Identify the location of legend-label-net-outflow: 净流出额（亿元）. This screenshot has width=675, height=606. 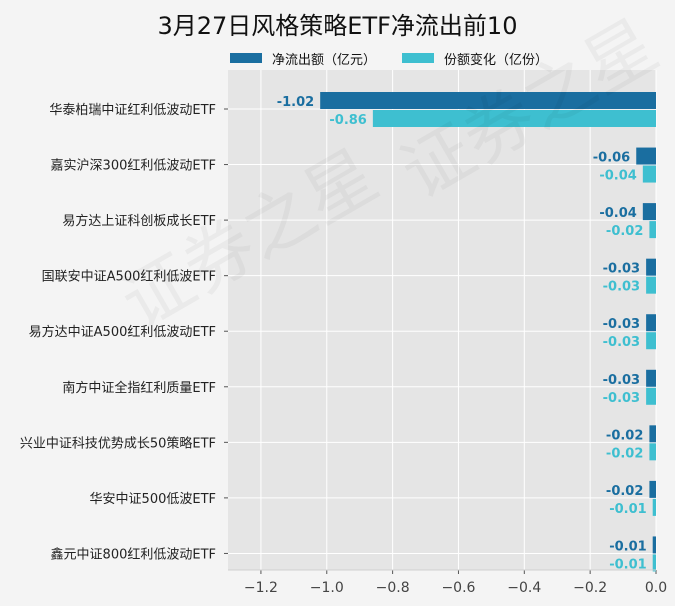
(324, 60).